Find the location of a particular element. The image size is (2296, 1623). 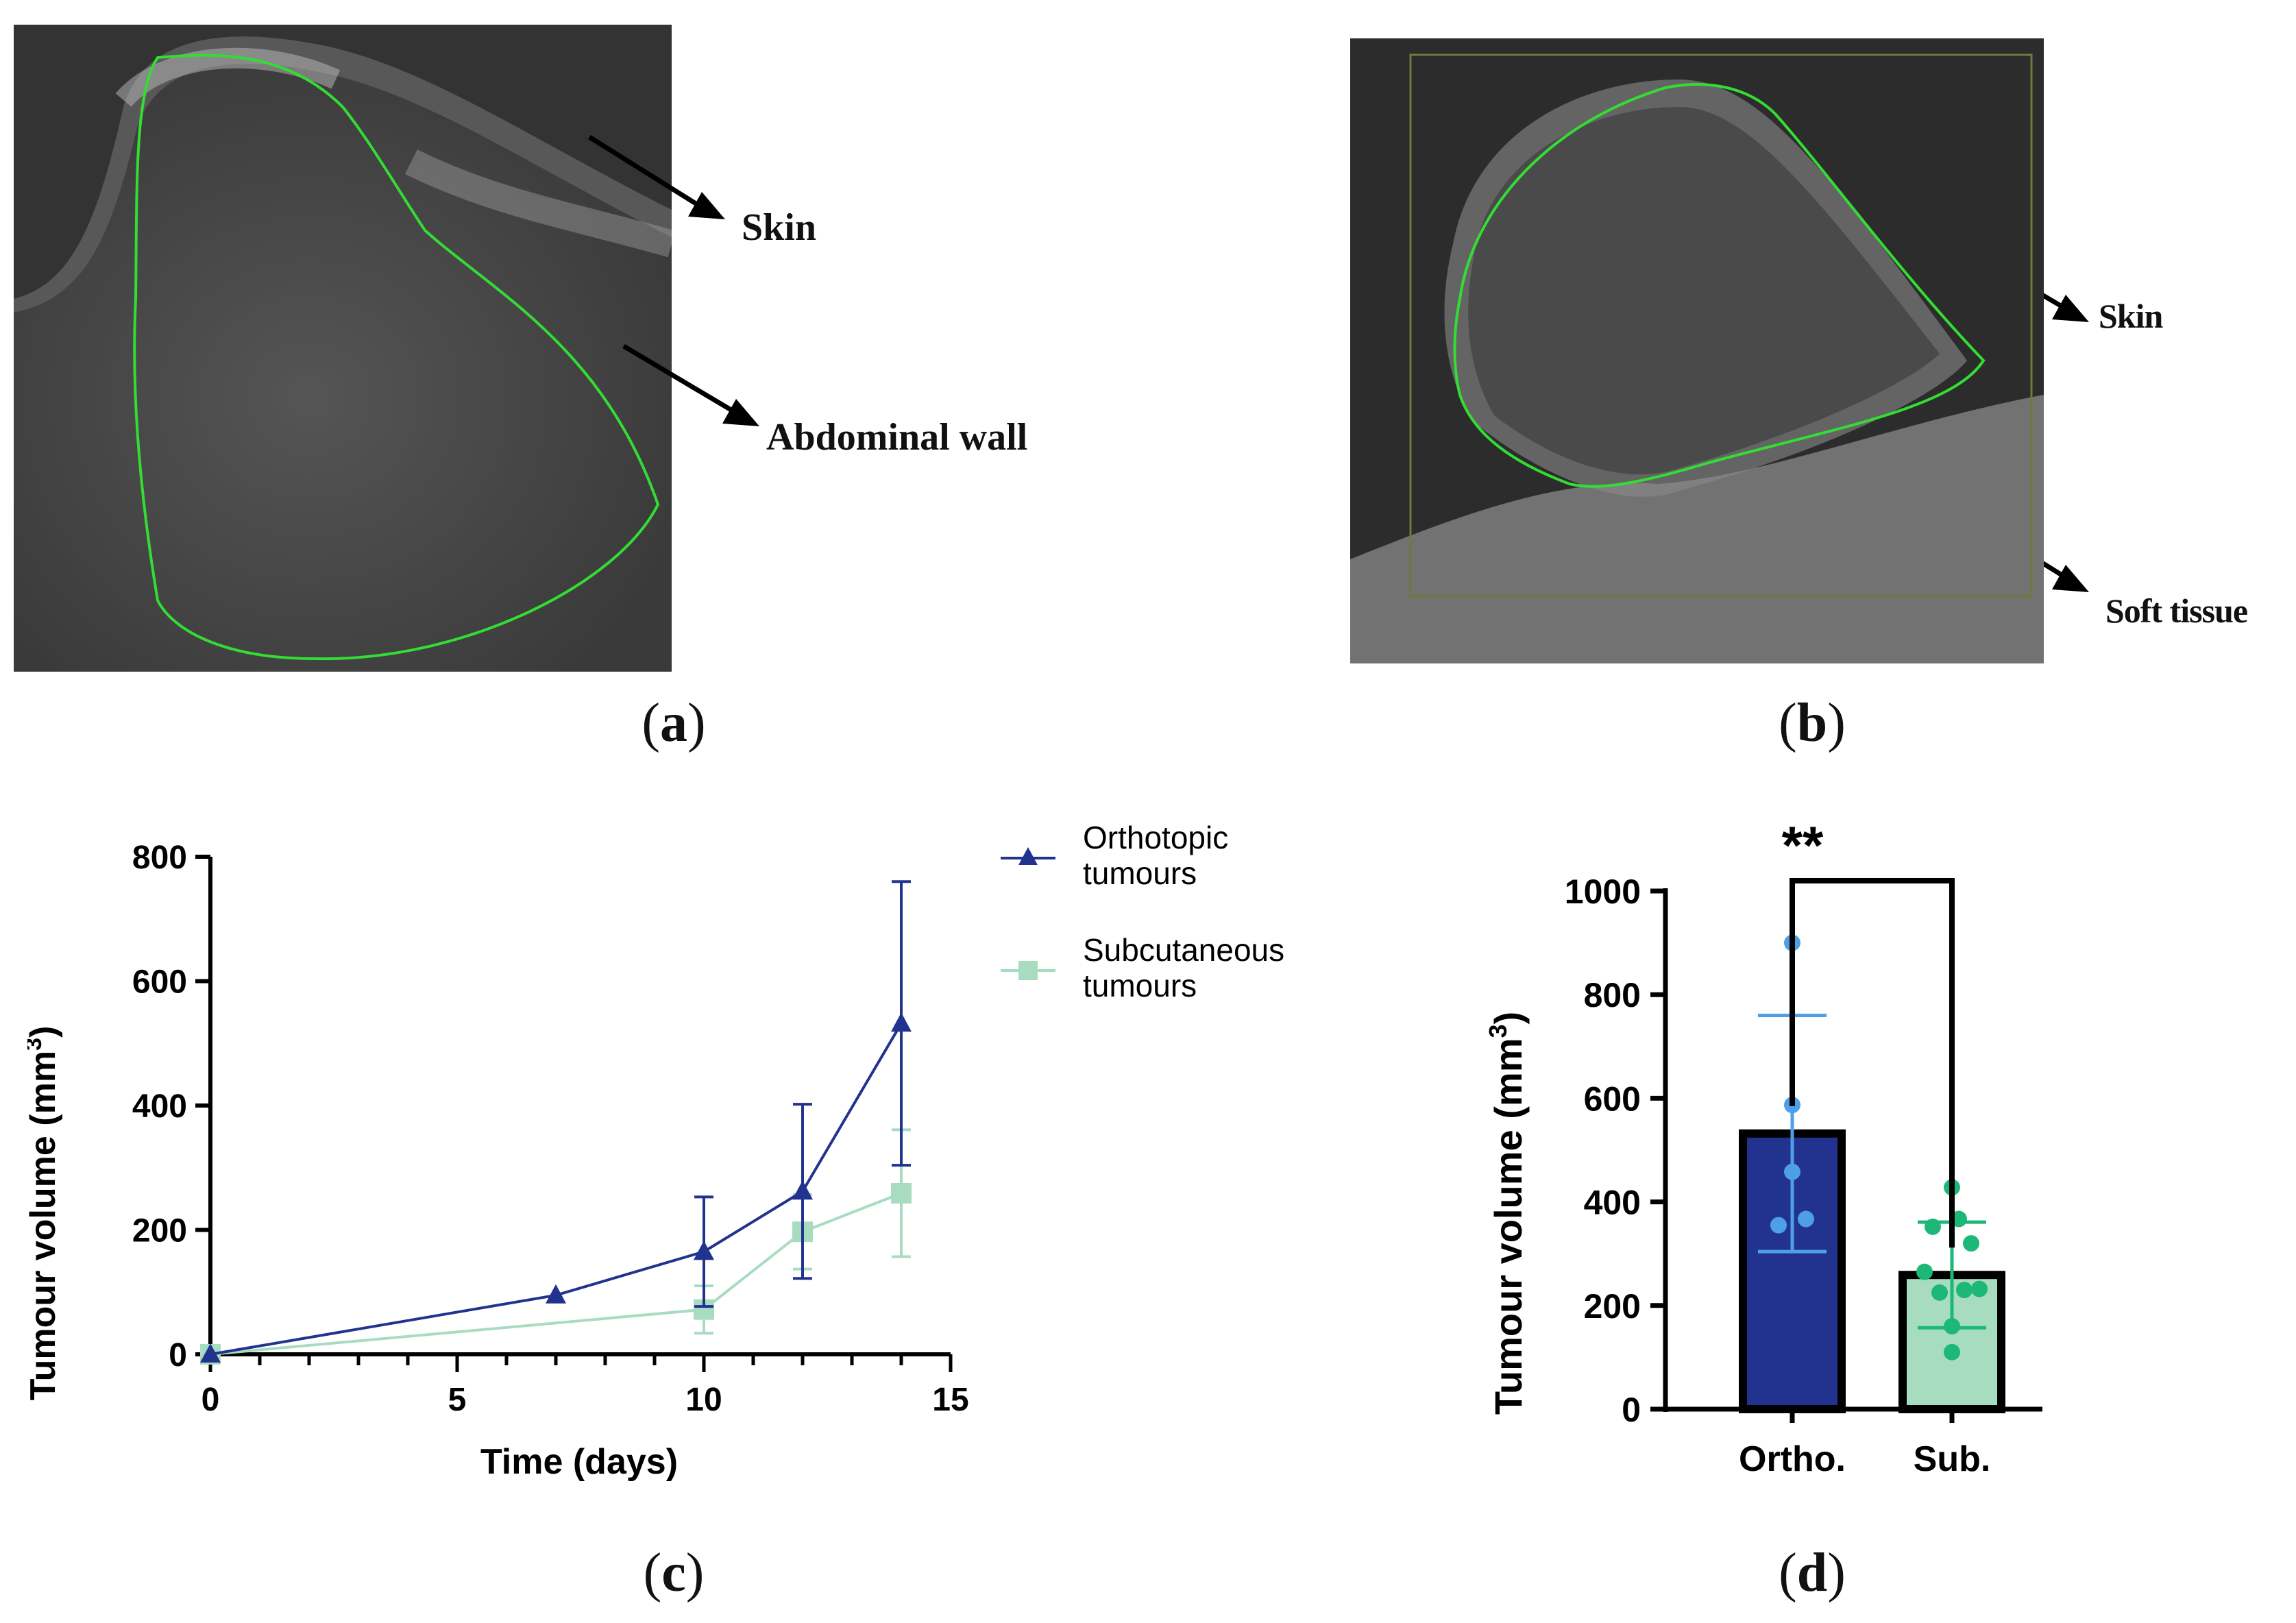

c-x-axis-label: Time (days) is located at coordinates (579, 1462).